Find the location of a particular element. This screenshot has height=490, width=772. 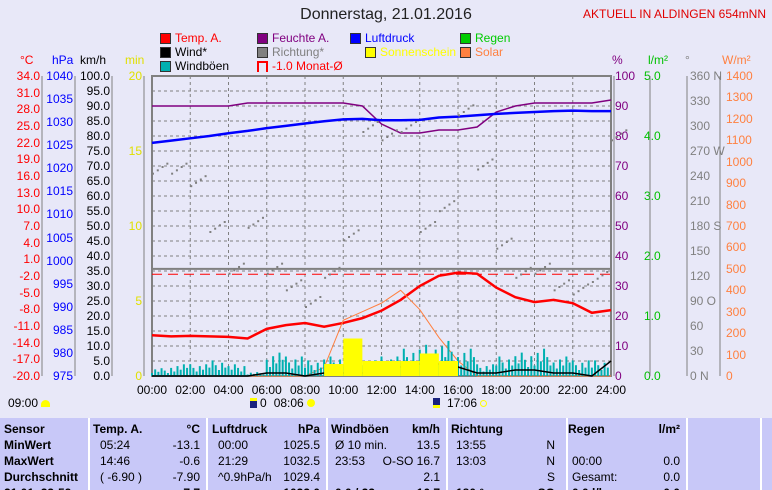

location-label: AKTUELL IN ALDINGEN 654mNN is located at coordinates (674, 14).